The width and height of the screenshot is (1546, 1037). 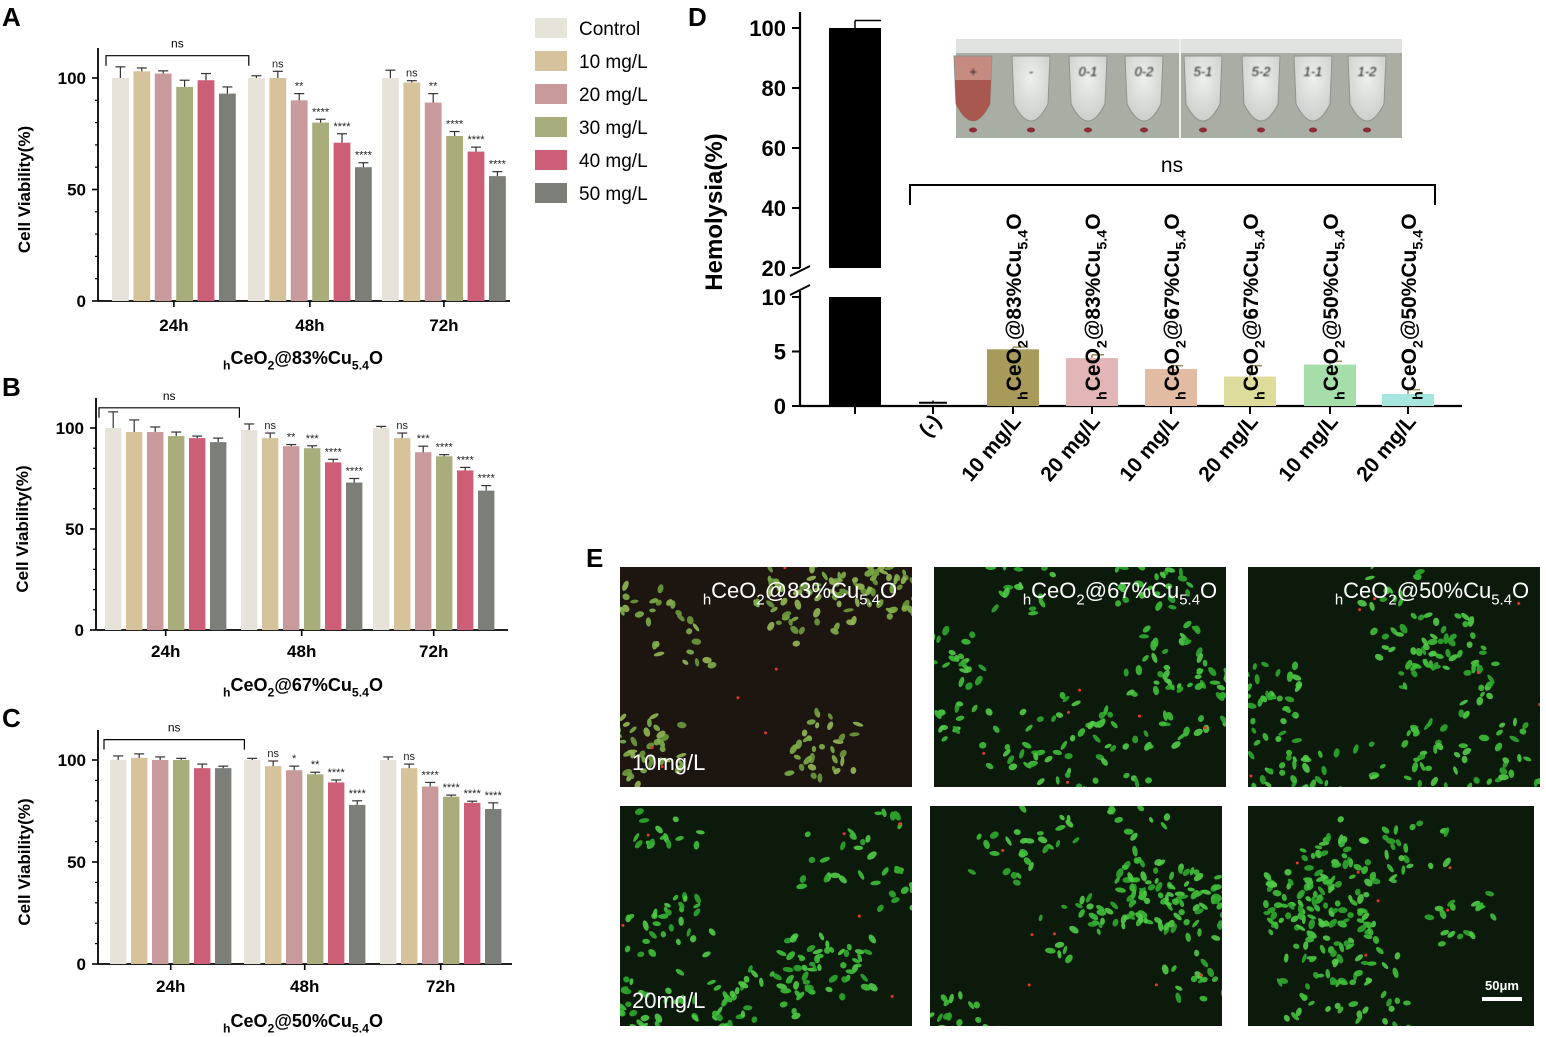 I want to click on row-label-10: 10mg/L, so click(x=668, y=762).